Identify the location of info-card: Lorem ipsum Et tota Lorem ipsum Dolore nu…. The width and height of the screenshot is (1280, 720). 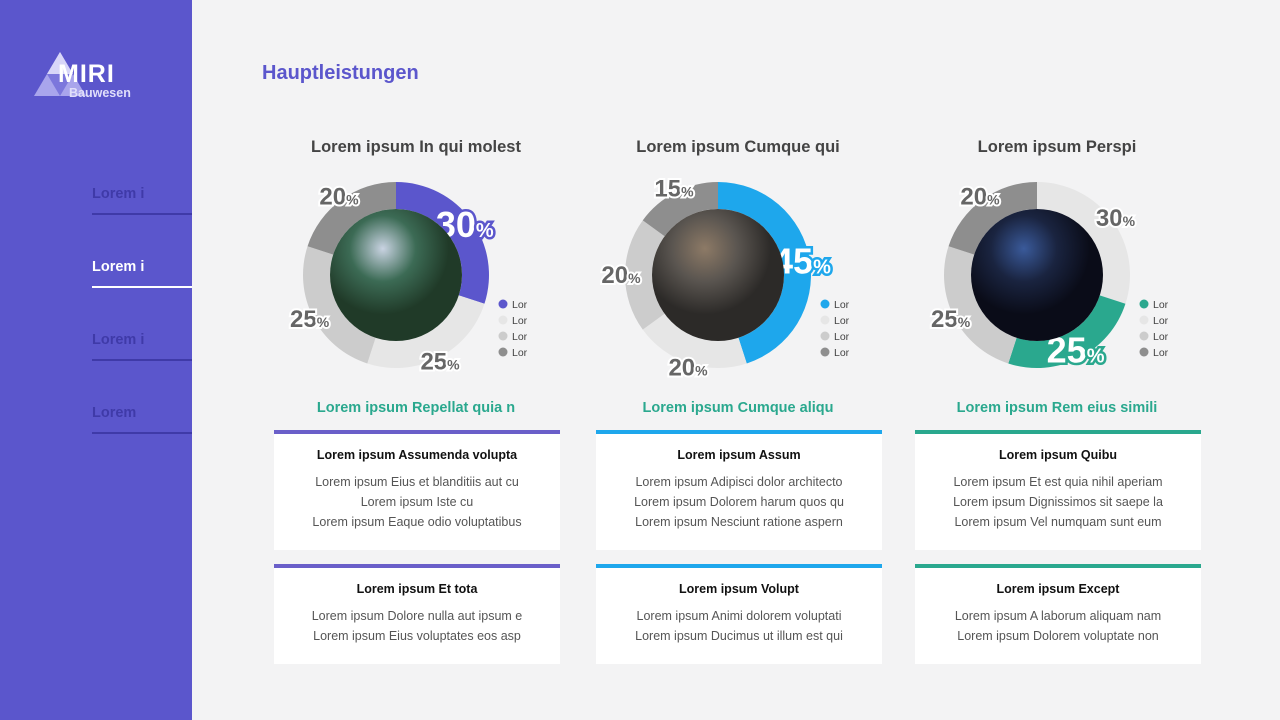
(417, 614).